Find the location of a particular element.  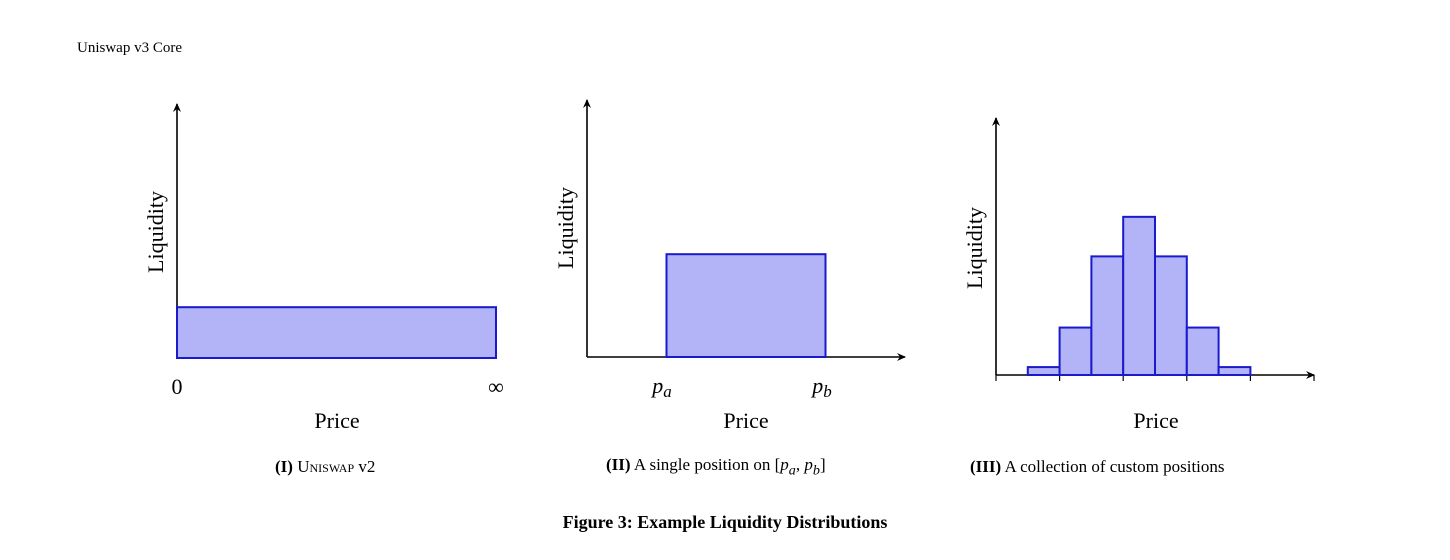

caption-iii: (III) A collection of custom positions is located at coordinates (1097, 466).